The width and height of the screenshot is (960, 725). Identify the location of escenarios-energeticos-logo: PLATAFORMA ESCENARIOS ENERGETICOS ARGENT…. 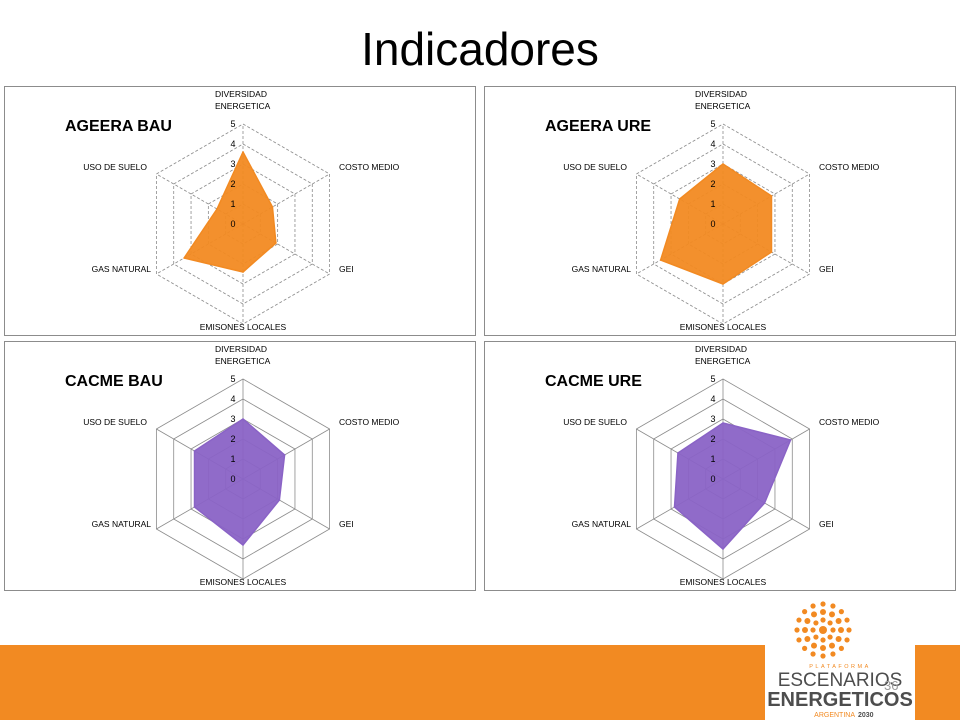
(840, 658).